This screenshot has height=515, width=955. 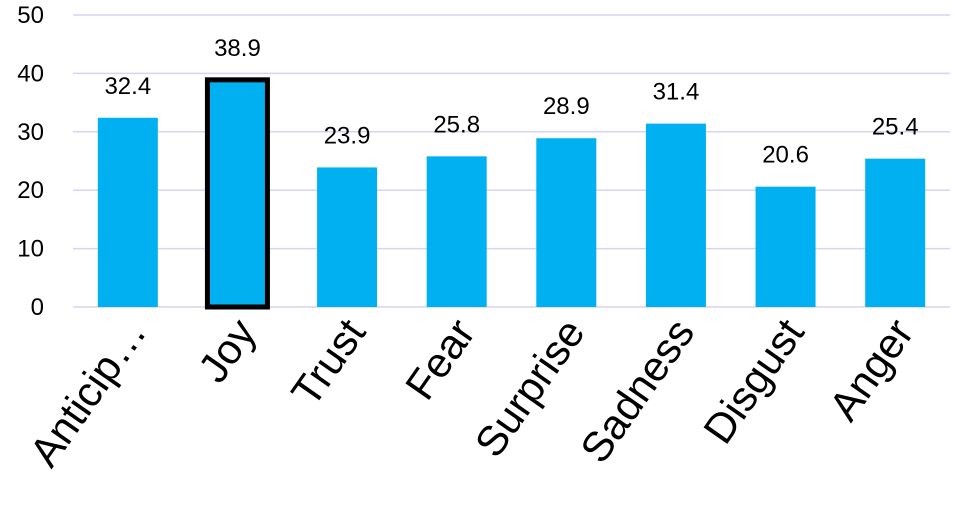 I want to click on x-tick-label: Sadness, so click(x=637, y=390).